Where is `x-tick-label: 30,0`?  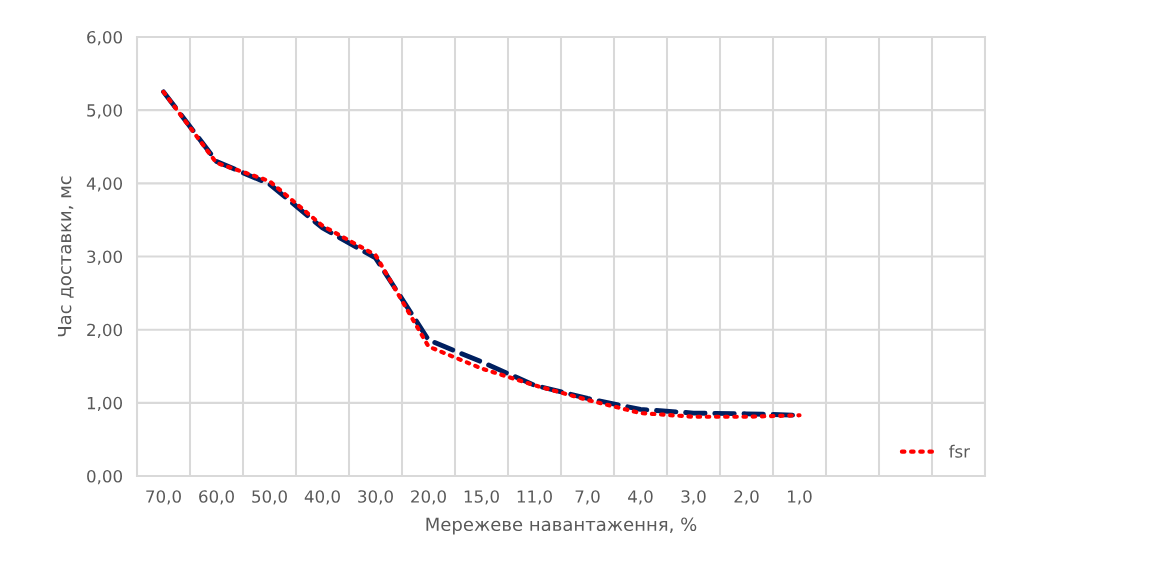 x-tick-label: 30,0 is located at coordinates (375, 497).